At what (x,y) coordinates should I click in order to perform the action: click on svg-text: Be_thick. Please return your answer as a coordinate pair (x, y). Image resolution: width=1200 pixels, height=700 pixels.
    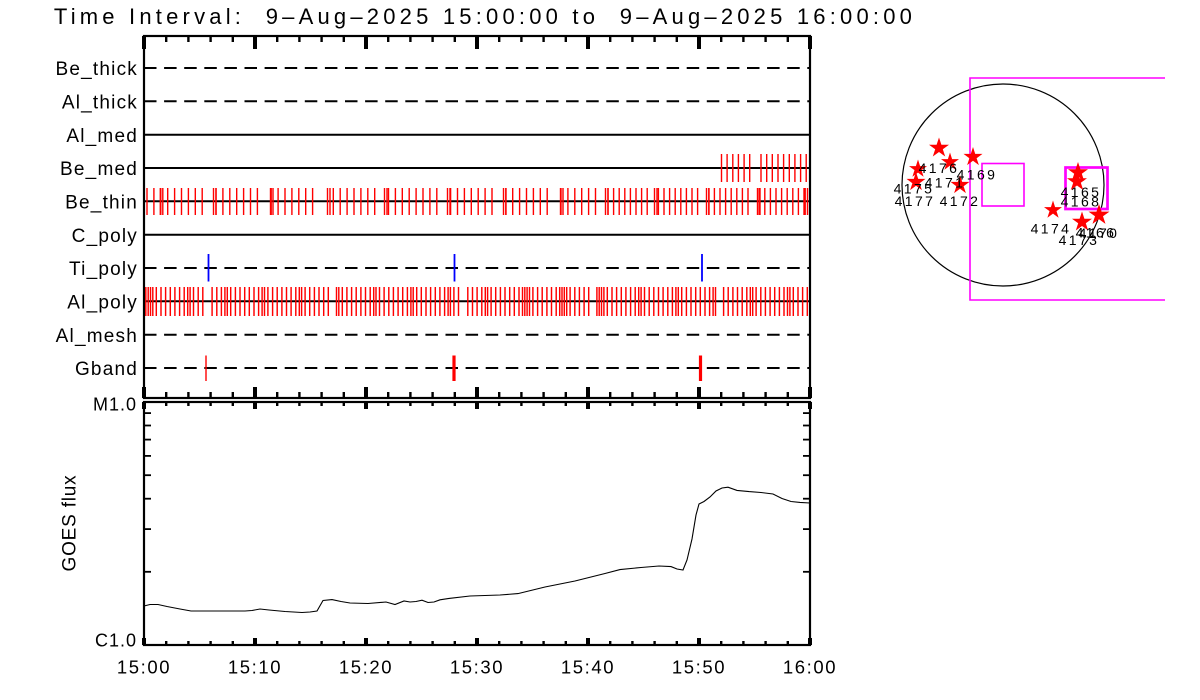
    Looking at the image, I should click on (97, 69).